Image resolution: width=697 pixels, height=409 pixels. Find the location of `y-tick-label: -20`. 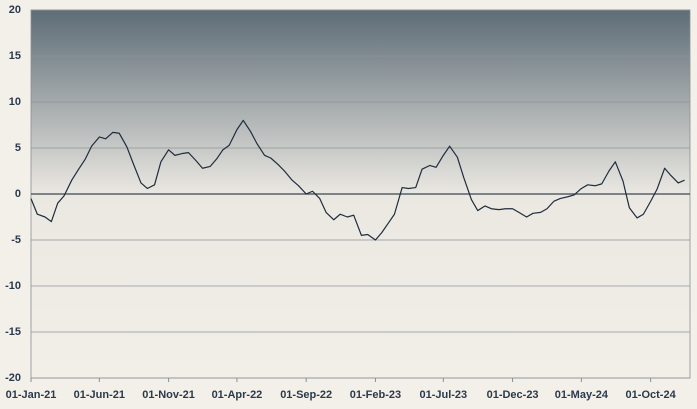

y-tick-label: -20 is located at coordinates (13, 378).